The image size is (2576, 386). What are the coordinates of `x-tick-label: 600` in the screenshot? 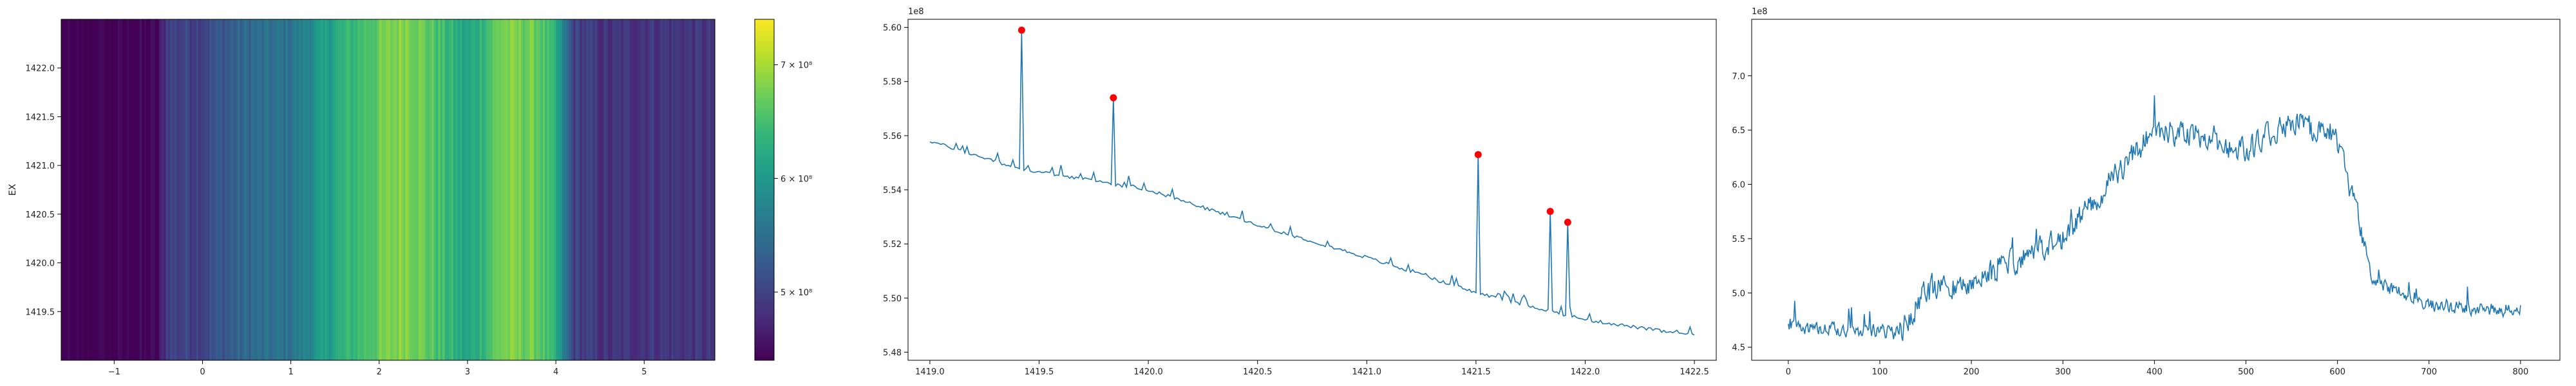 It's located at (2337, 372).